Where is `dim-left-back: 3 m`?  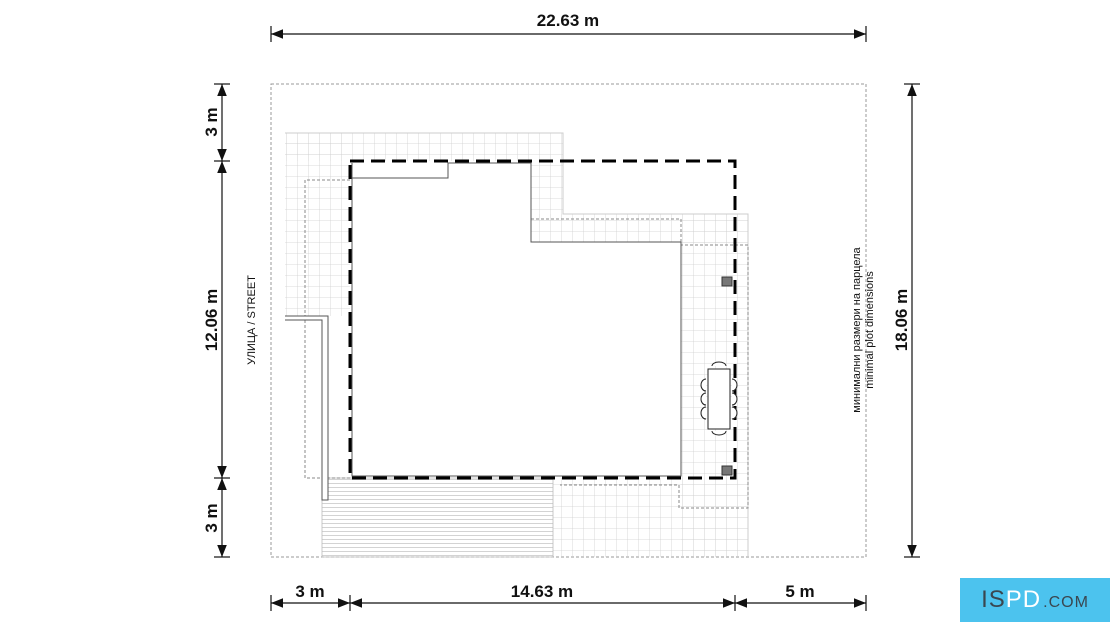
dim-left-back: 3 m is located at coordinates (211, 517).